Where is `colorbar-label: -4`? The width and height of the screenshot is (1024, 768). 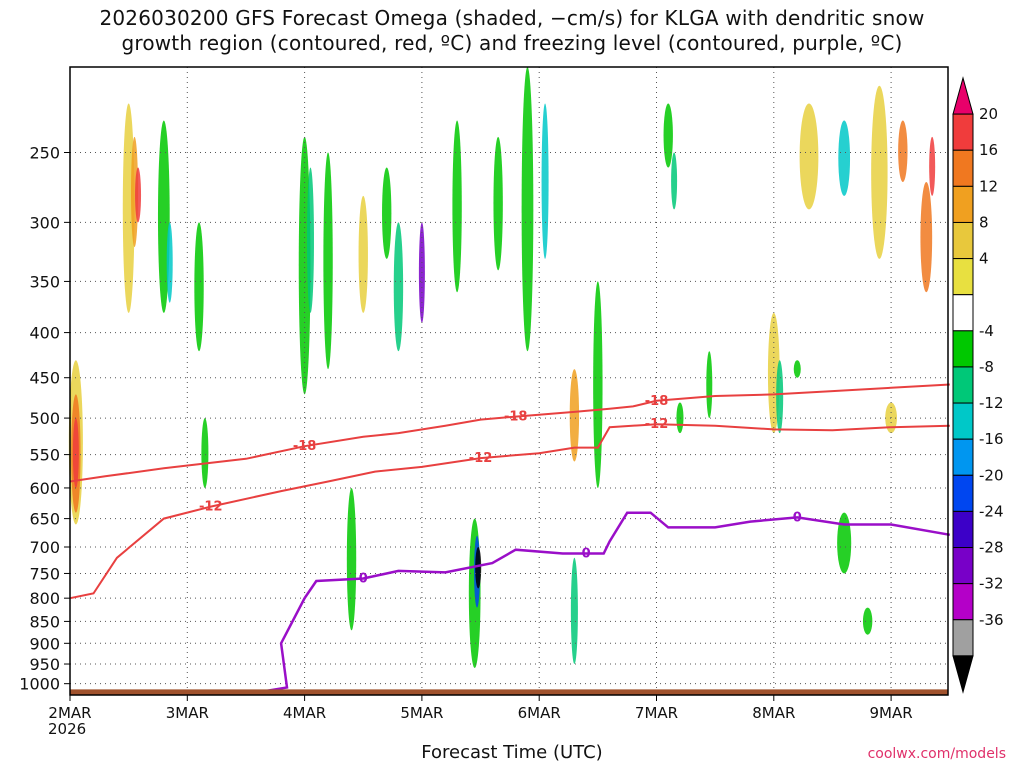 colorbar-label: -4 is located at coordinates (986, 331).